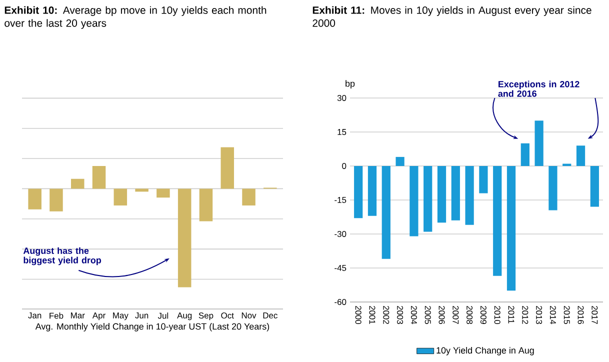  I want to click on x-tick-label: 2006, so click(441, 315).